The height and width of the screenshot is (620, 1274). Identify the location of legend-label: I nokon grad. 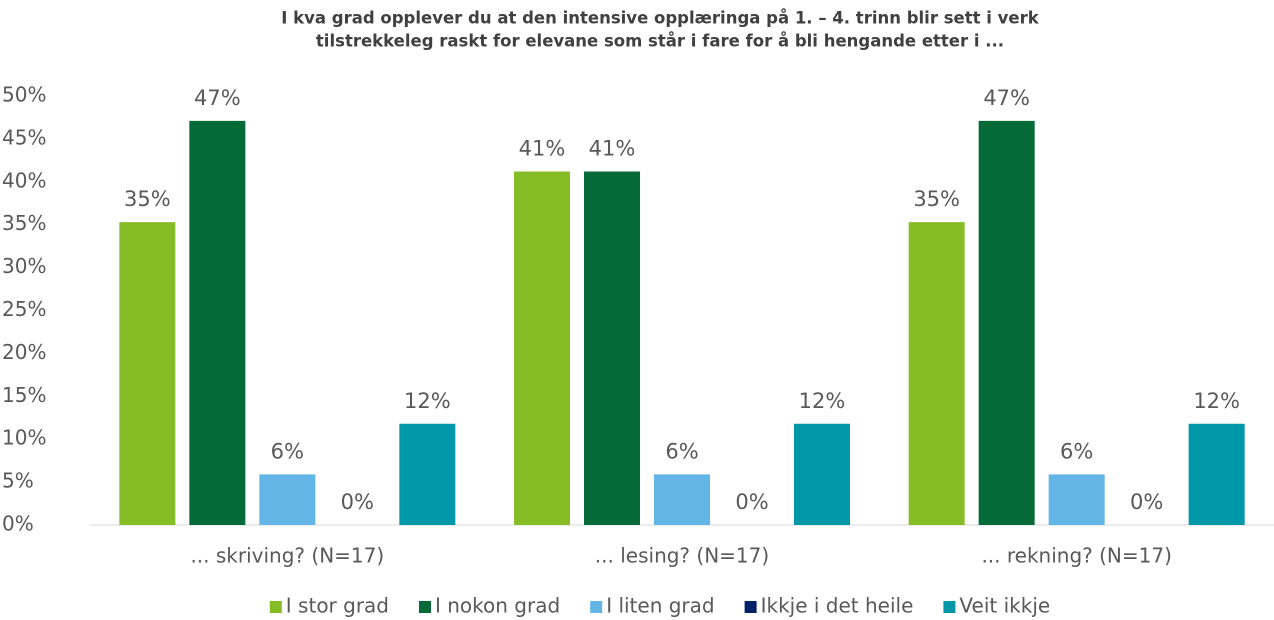
(497, 606).